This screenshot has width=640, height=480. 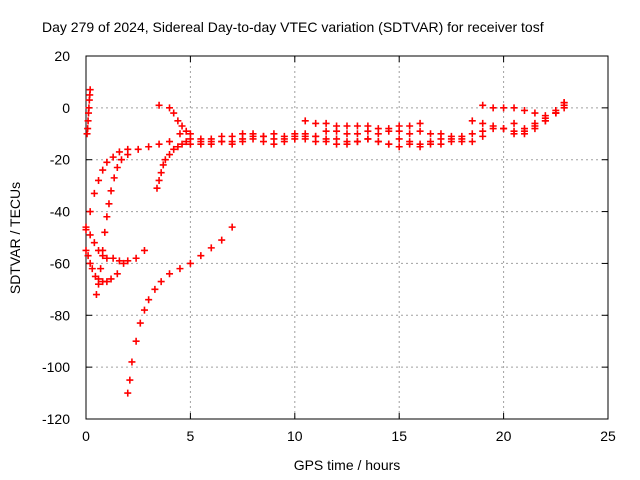 What do you see at coordinates (60, 315) in the screenshot?
I see `y-tick-label: -80` at bounding box center [60, 315].